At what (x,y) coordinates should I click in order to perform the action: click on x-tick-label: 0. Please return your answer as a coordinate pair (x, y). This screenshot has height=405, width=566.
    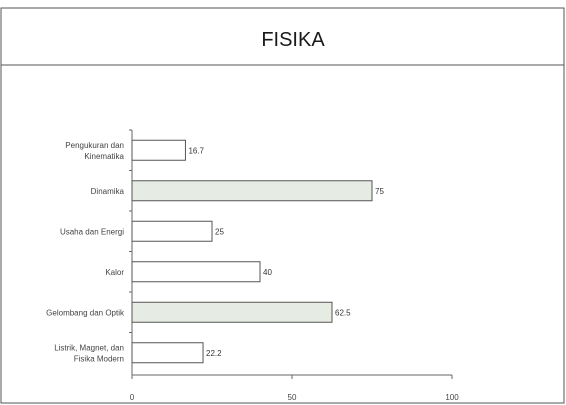
    Looking at the image, I should click on (132, 397).